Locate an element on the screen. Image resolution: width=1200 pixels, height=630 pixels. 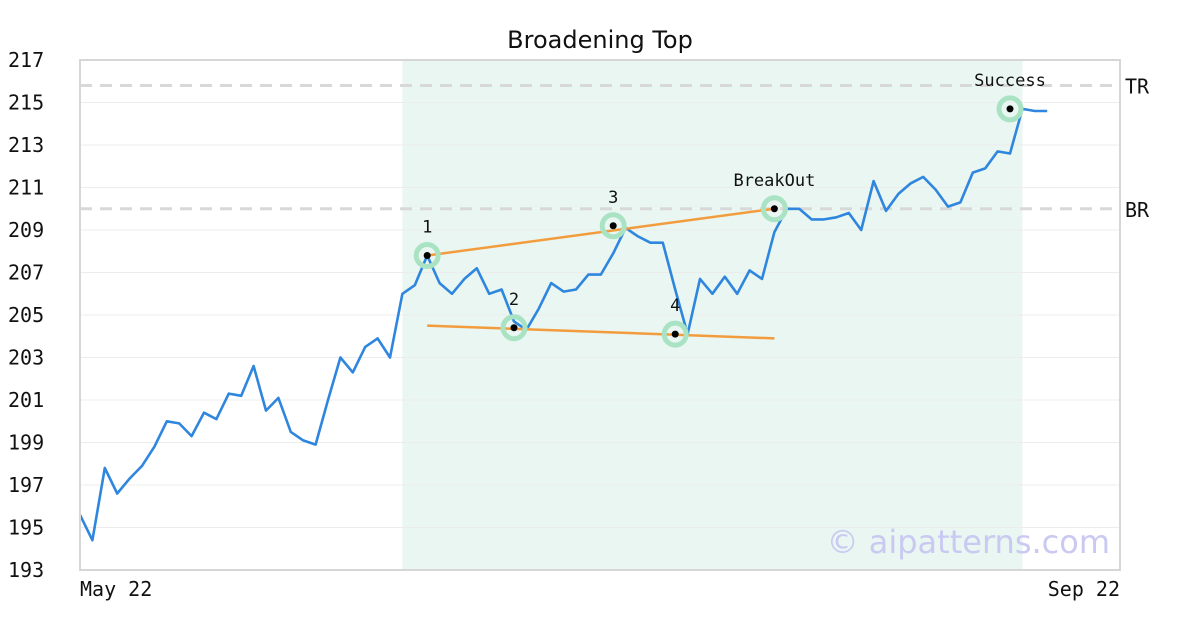
annotation-success: Success is located at coordinates (1010, 81).